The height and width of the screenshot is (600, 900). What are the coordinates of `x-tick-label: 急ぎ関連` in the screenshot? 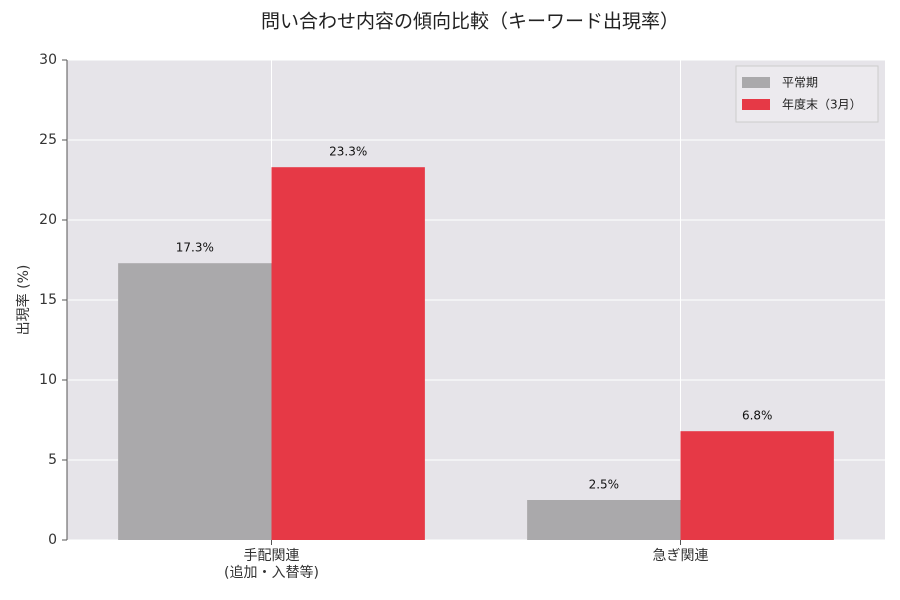 It's located at (680, 556).